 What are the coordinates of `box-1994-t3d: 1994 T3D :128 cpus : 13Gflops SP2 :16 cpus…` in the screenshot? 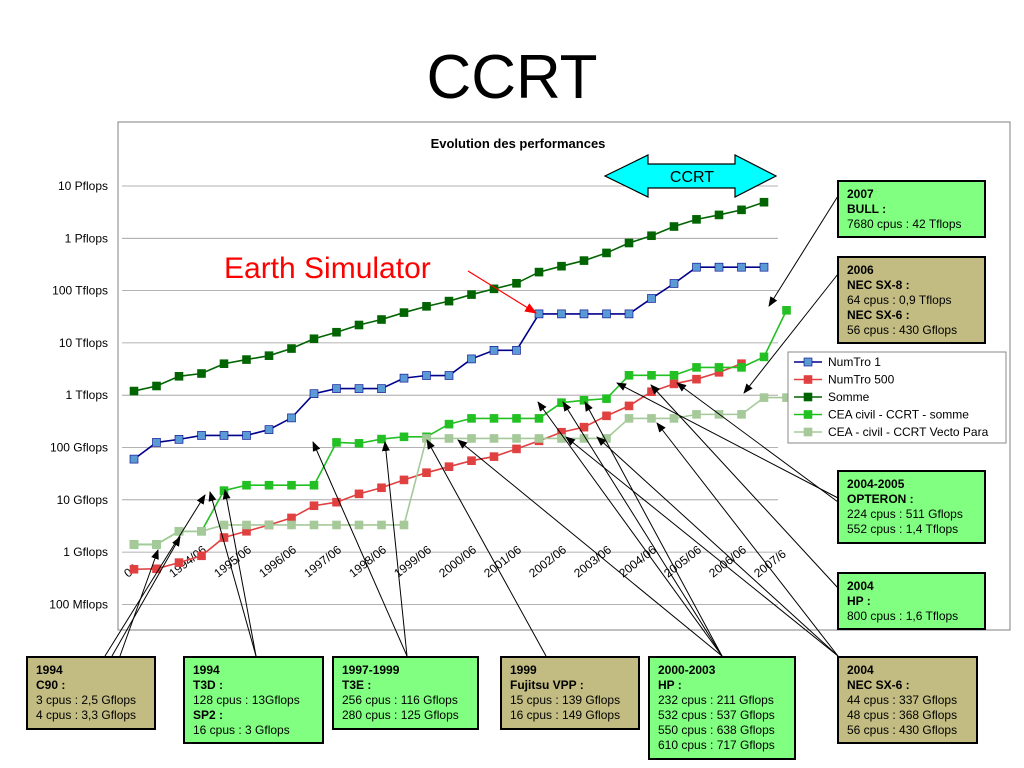 It's located at (253, 700).